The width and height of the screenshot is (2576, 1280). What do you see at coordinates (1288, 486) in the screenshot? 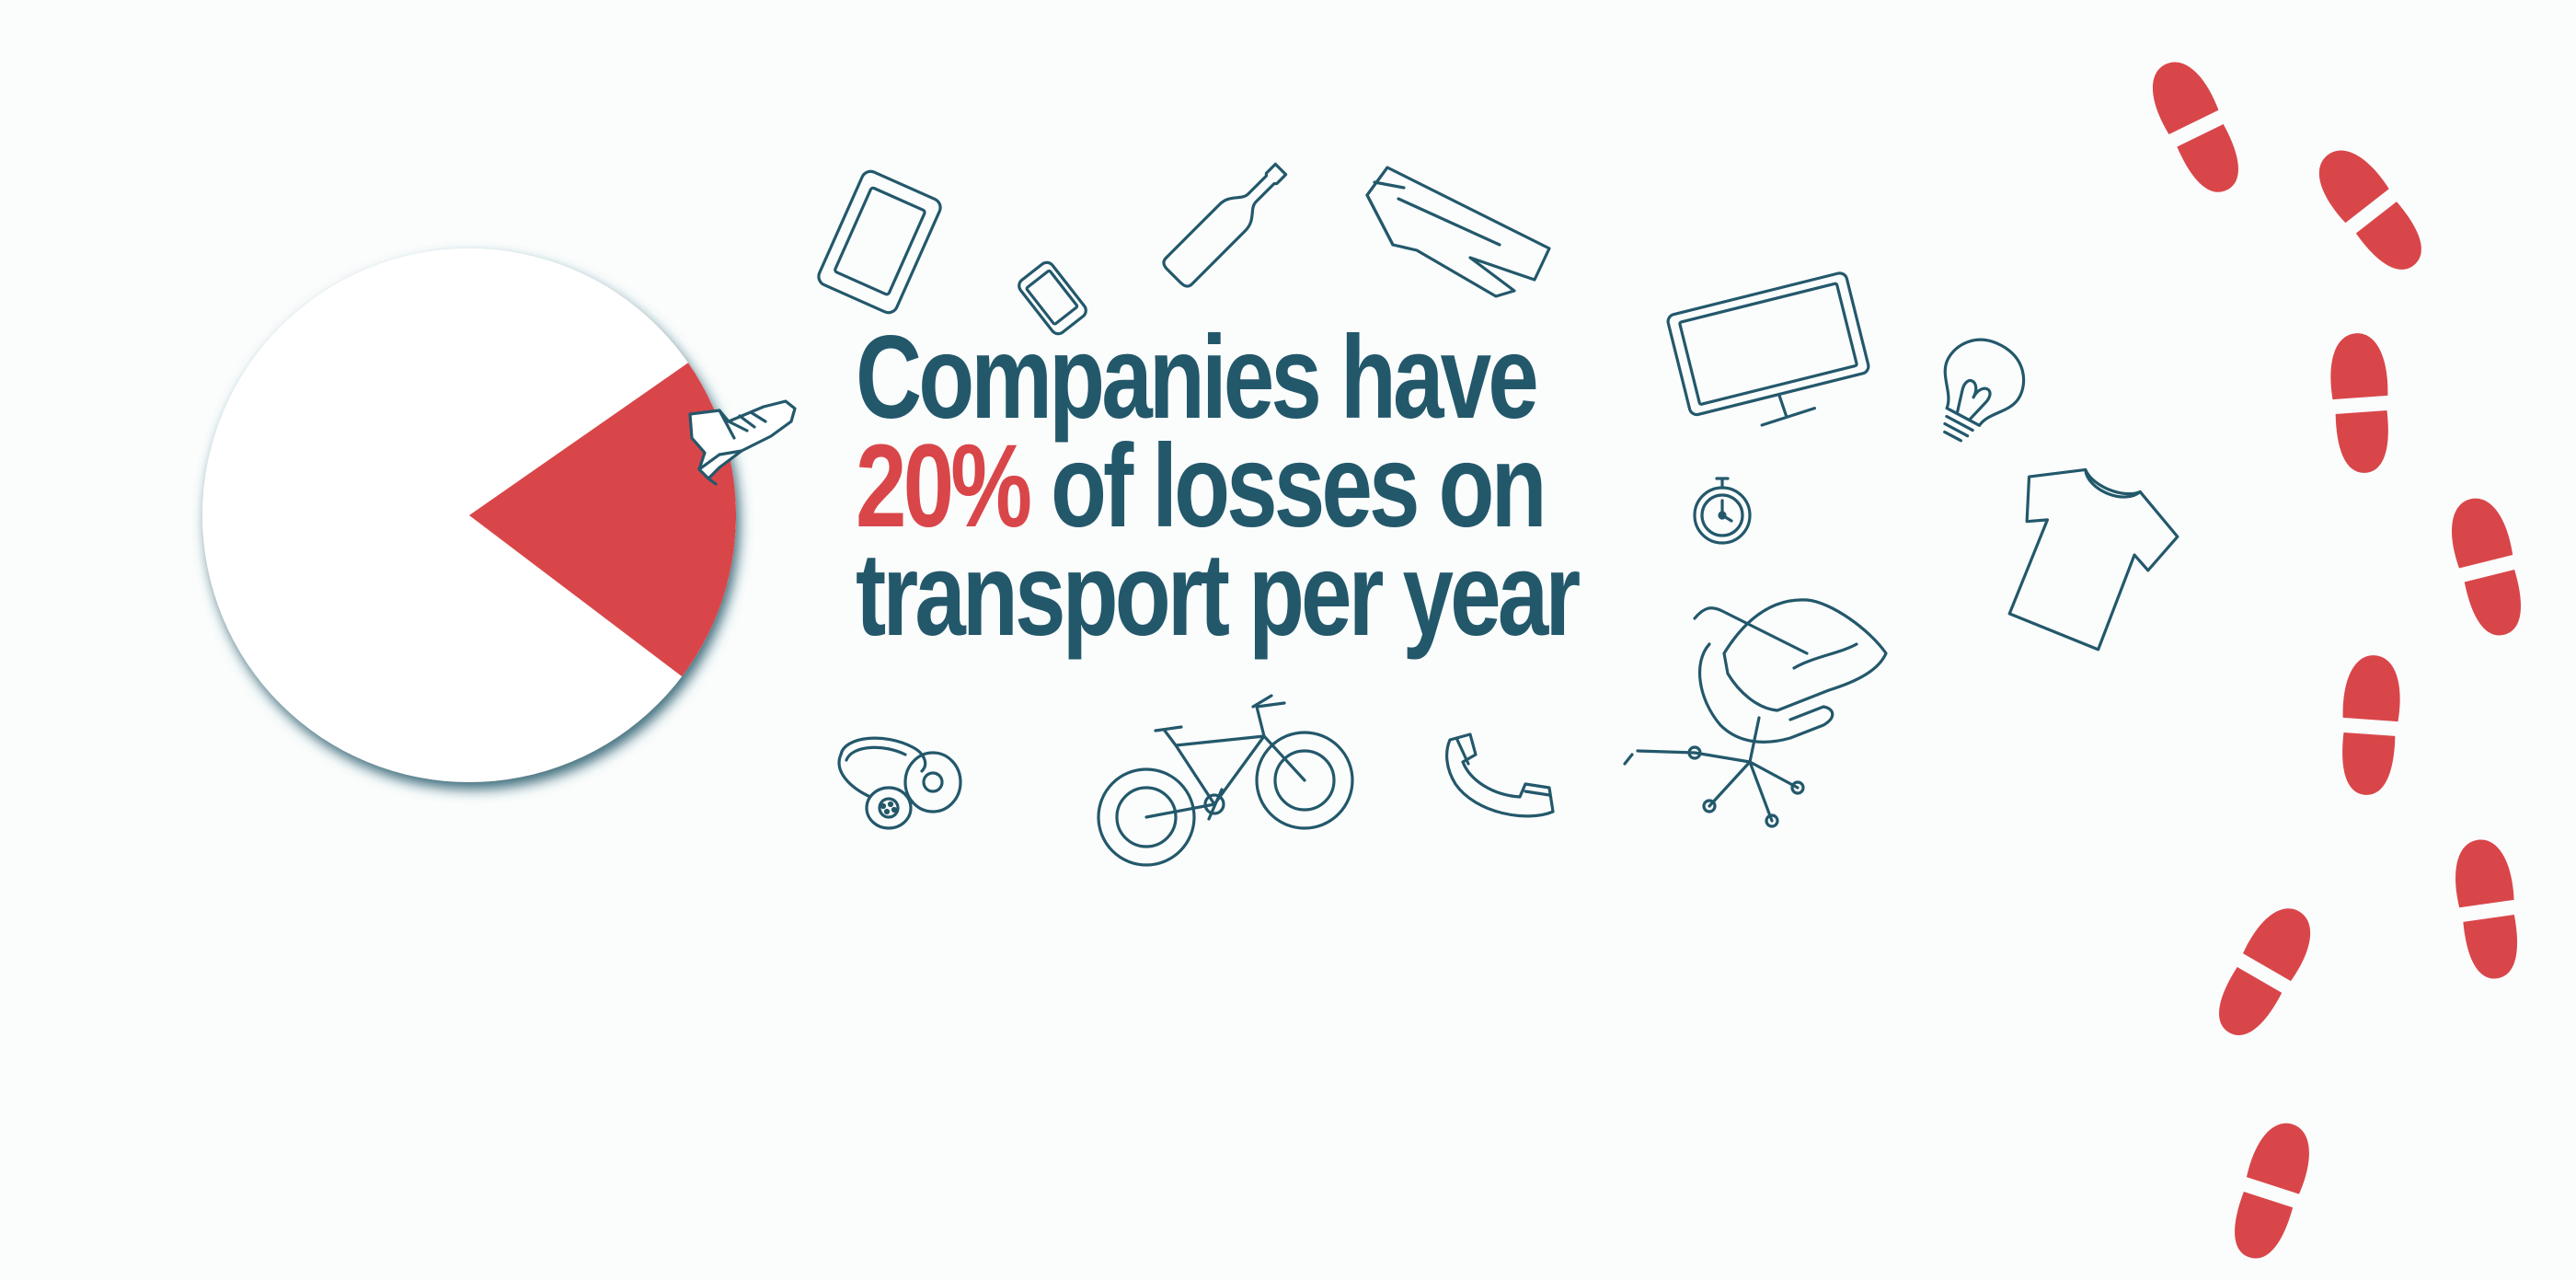
I see `headline-line-2-rest: of losses on` at bounding box center [1288, 486].